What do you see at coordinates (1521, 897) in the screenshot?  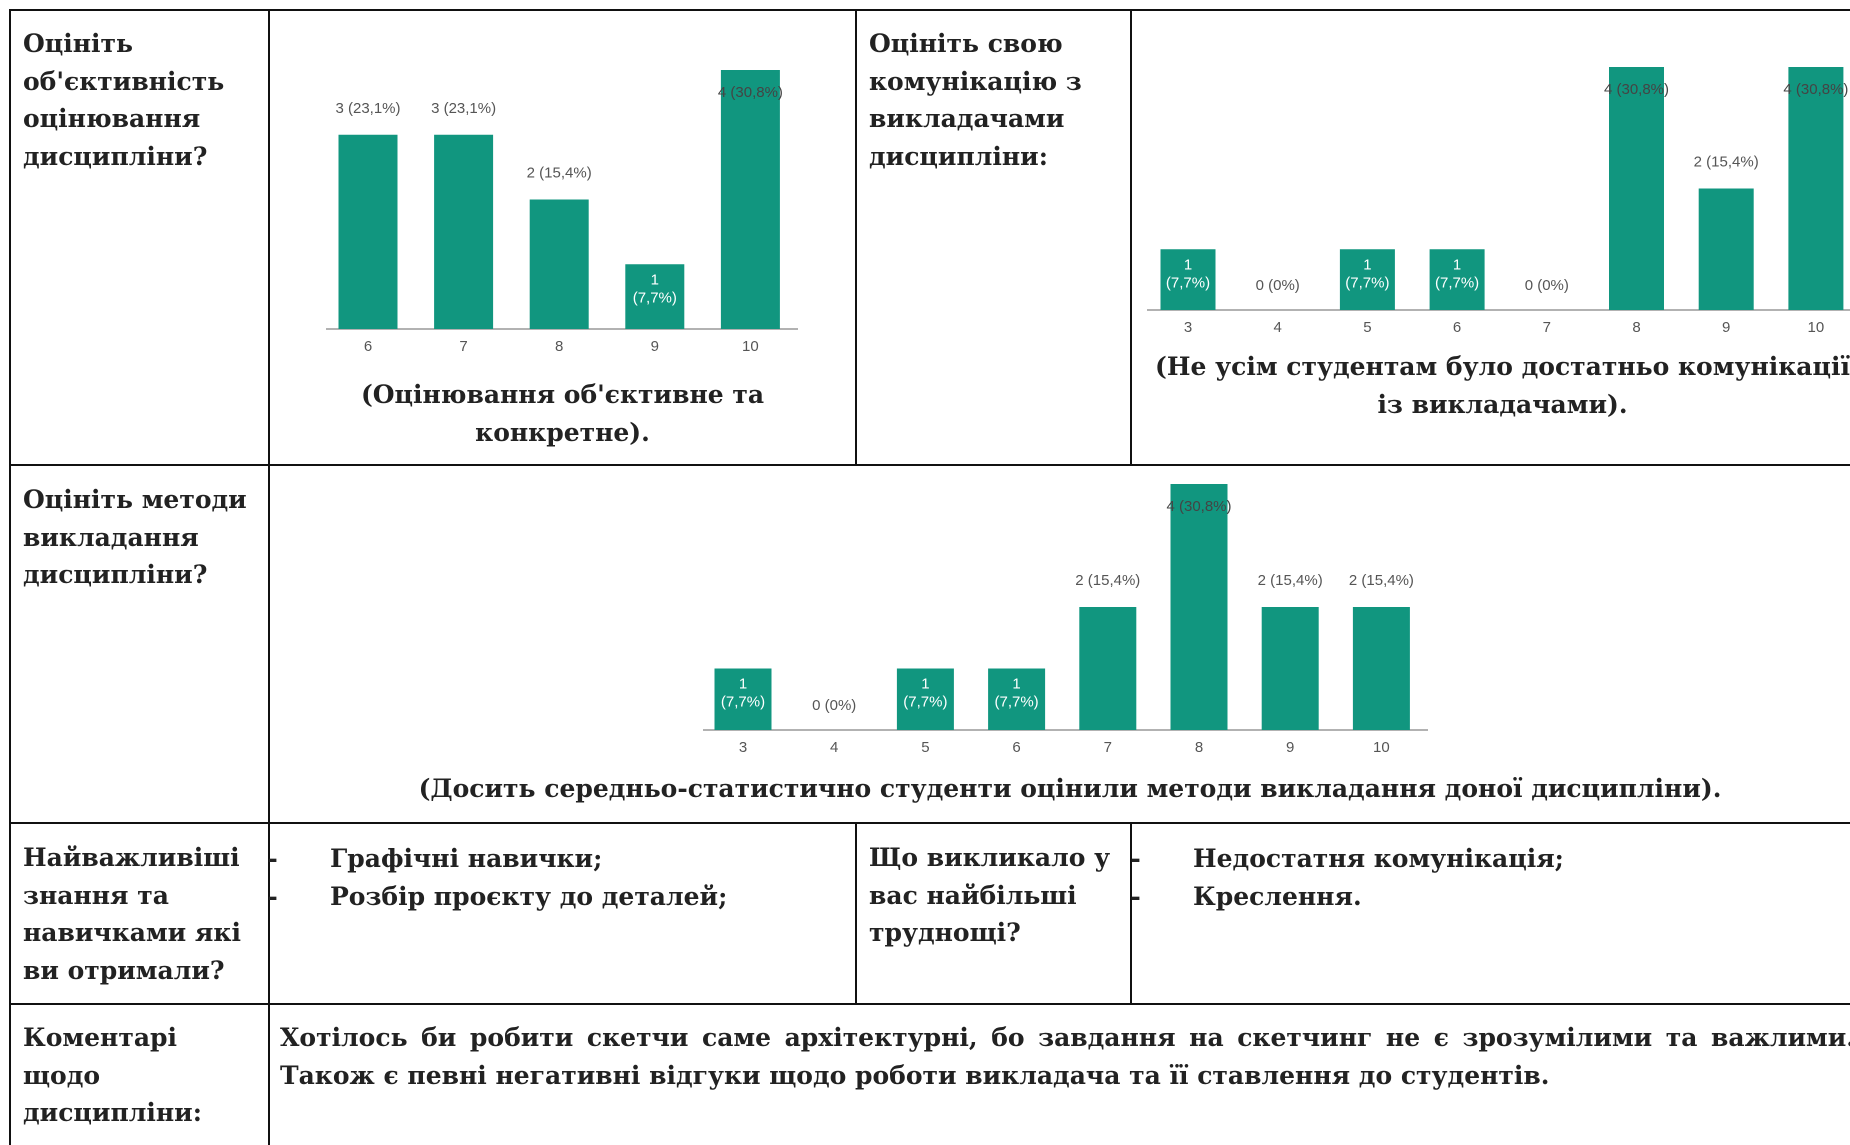 I see `list-item: Креслення.` at bounding box center [1521, 897].